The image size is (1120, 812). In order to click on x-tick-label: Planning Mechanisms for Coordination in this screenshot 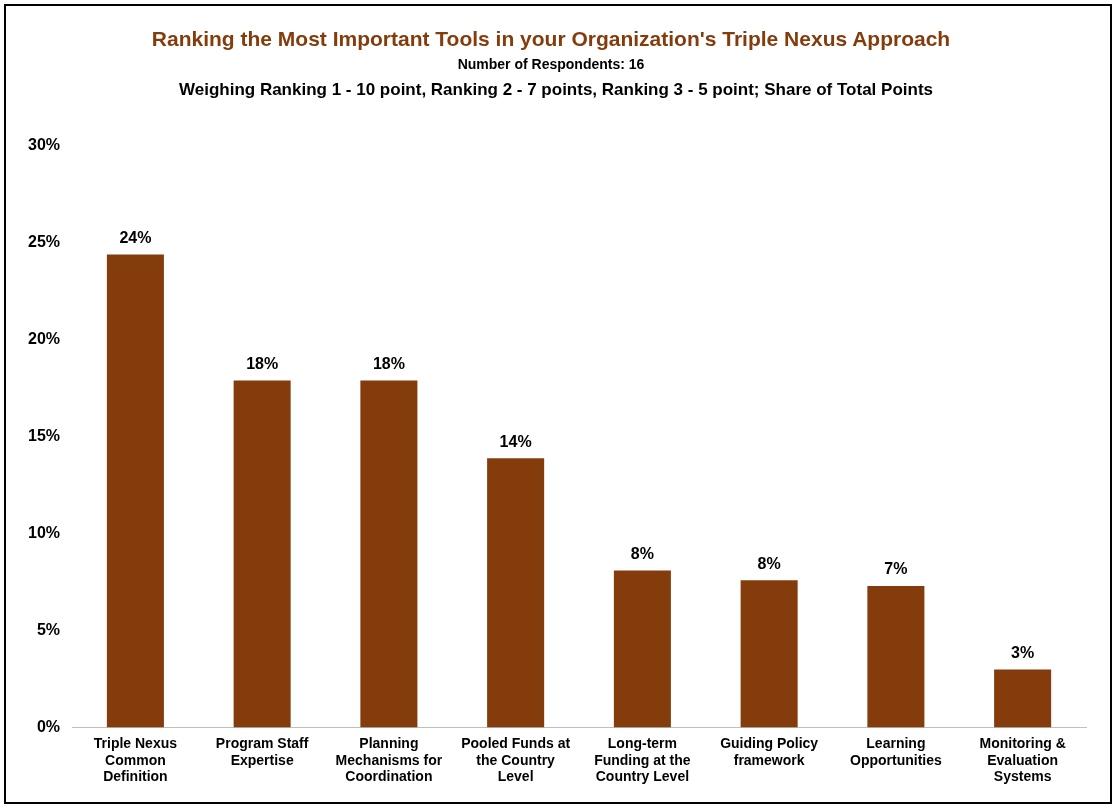, I will do `click(389, 759)`.